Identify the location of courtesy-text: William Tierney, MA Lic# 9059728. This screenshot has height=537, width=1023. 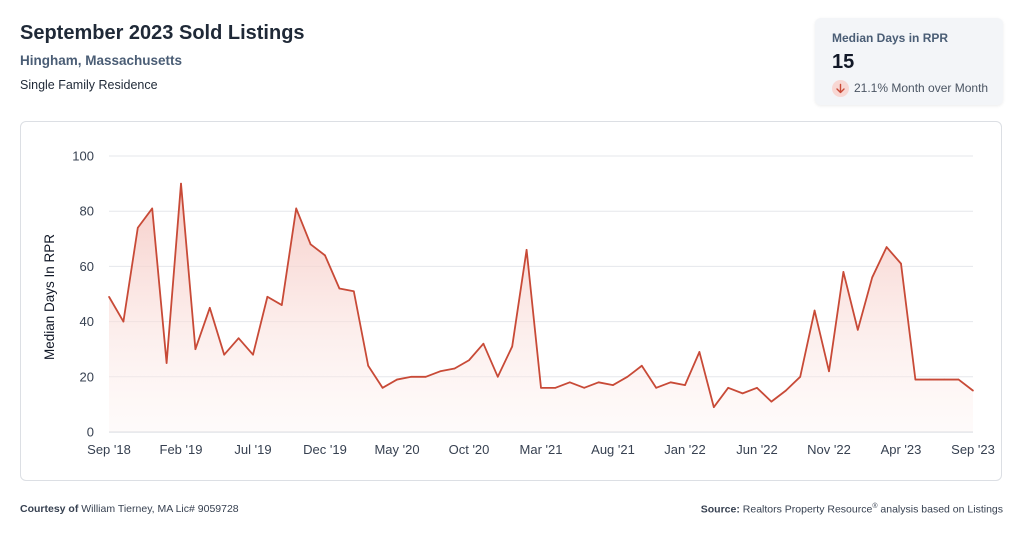
(160, 509).